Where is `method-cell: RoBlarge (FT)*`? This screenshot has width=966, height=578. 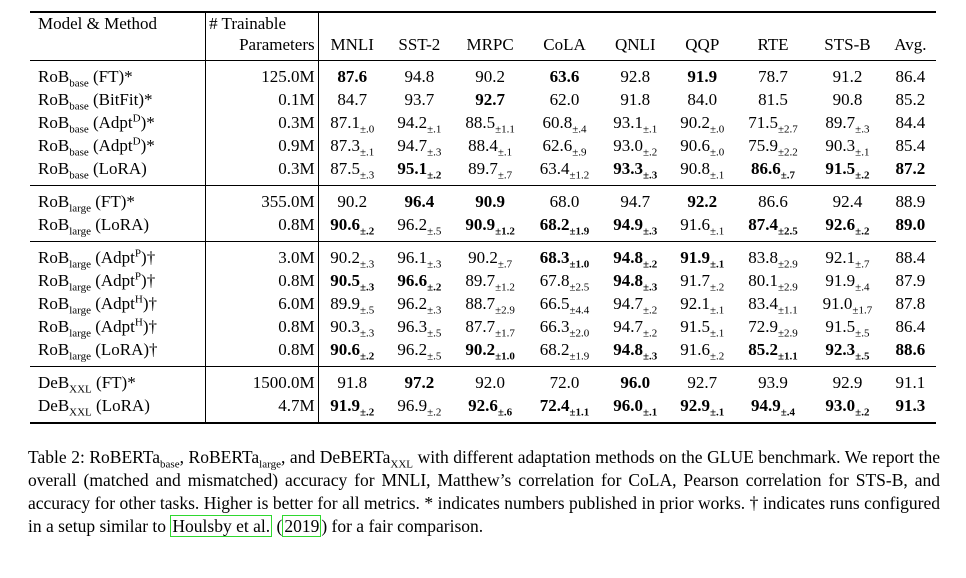
method-cell: RoBlarge (FT)* is located at coordinates (118, 199).